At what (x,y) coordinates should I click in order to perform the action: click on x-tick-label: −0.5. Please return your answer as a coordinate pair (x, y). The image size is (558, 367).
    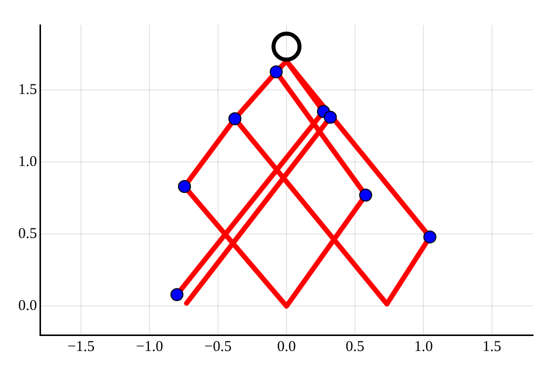
    Looking at the image, I should click on (218, 346).